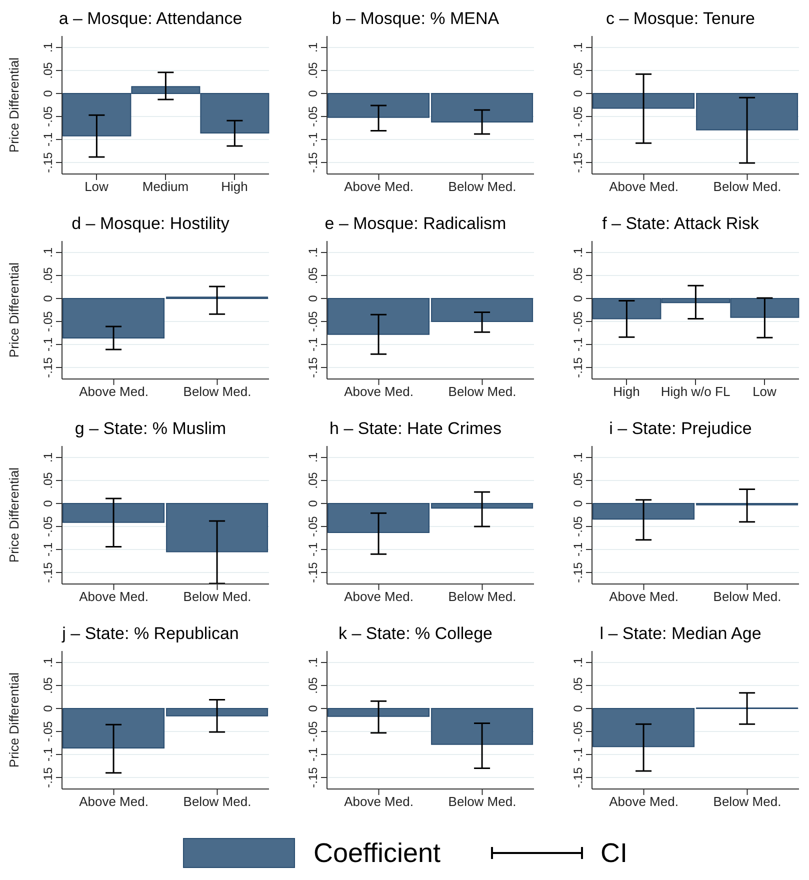  I want to click on legend-label: CI, so click(614, 853).